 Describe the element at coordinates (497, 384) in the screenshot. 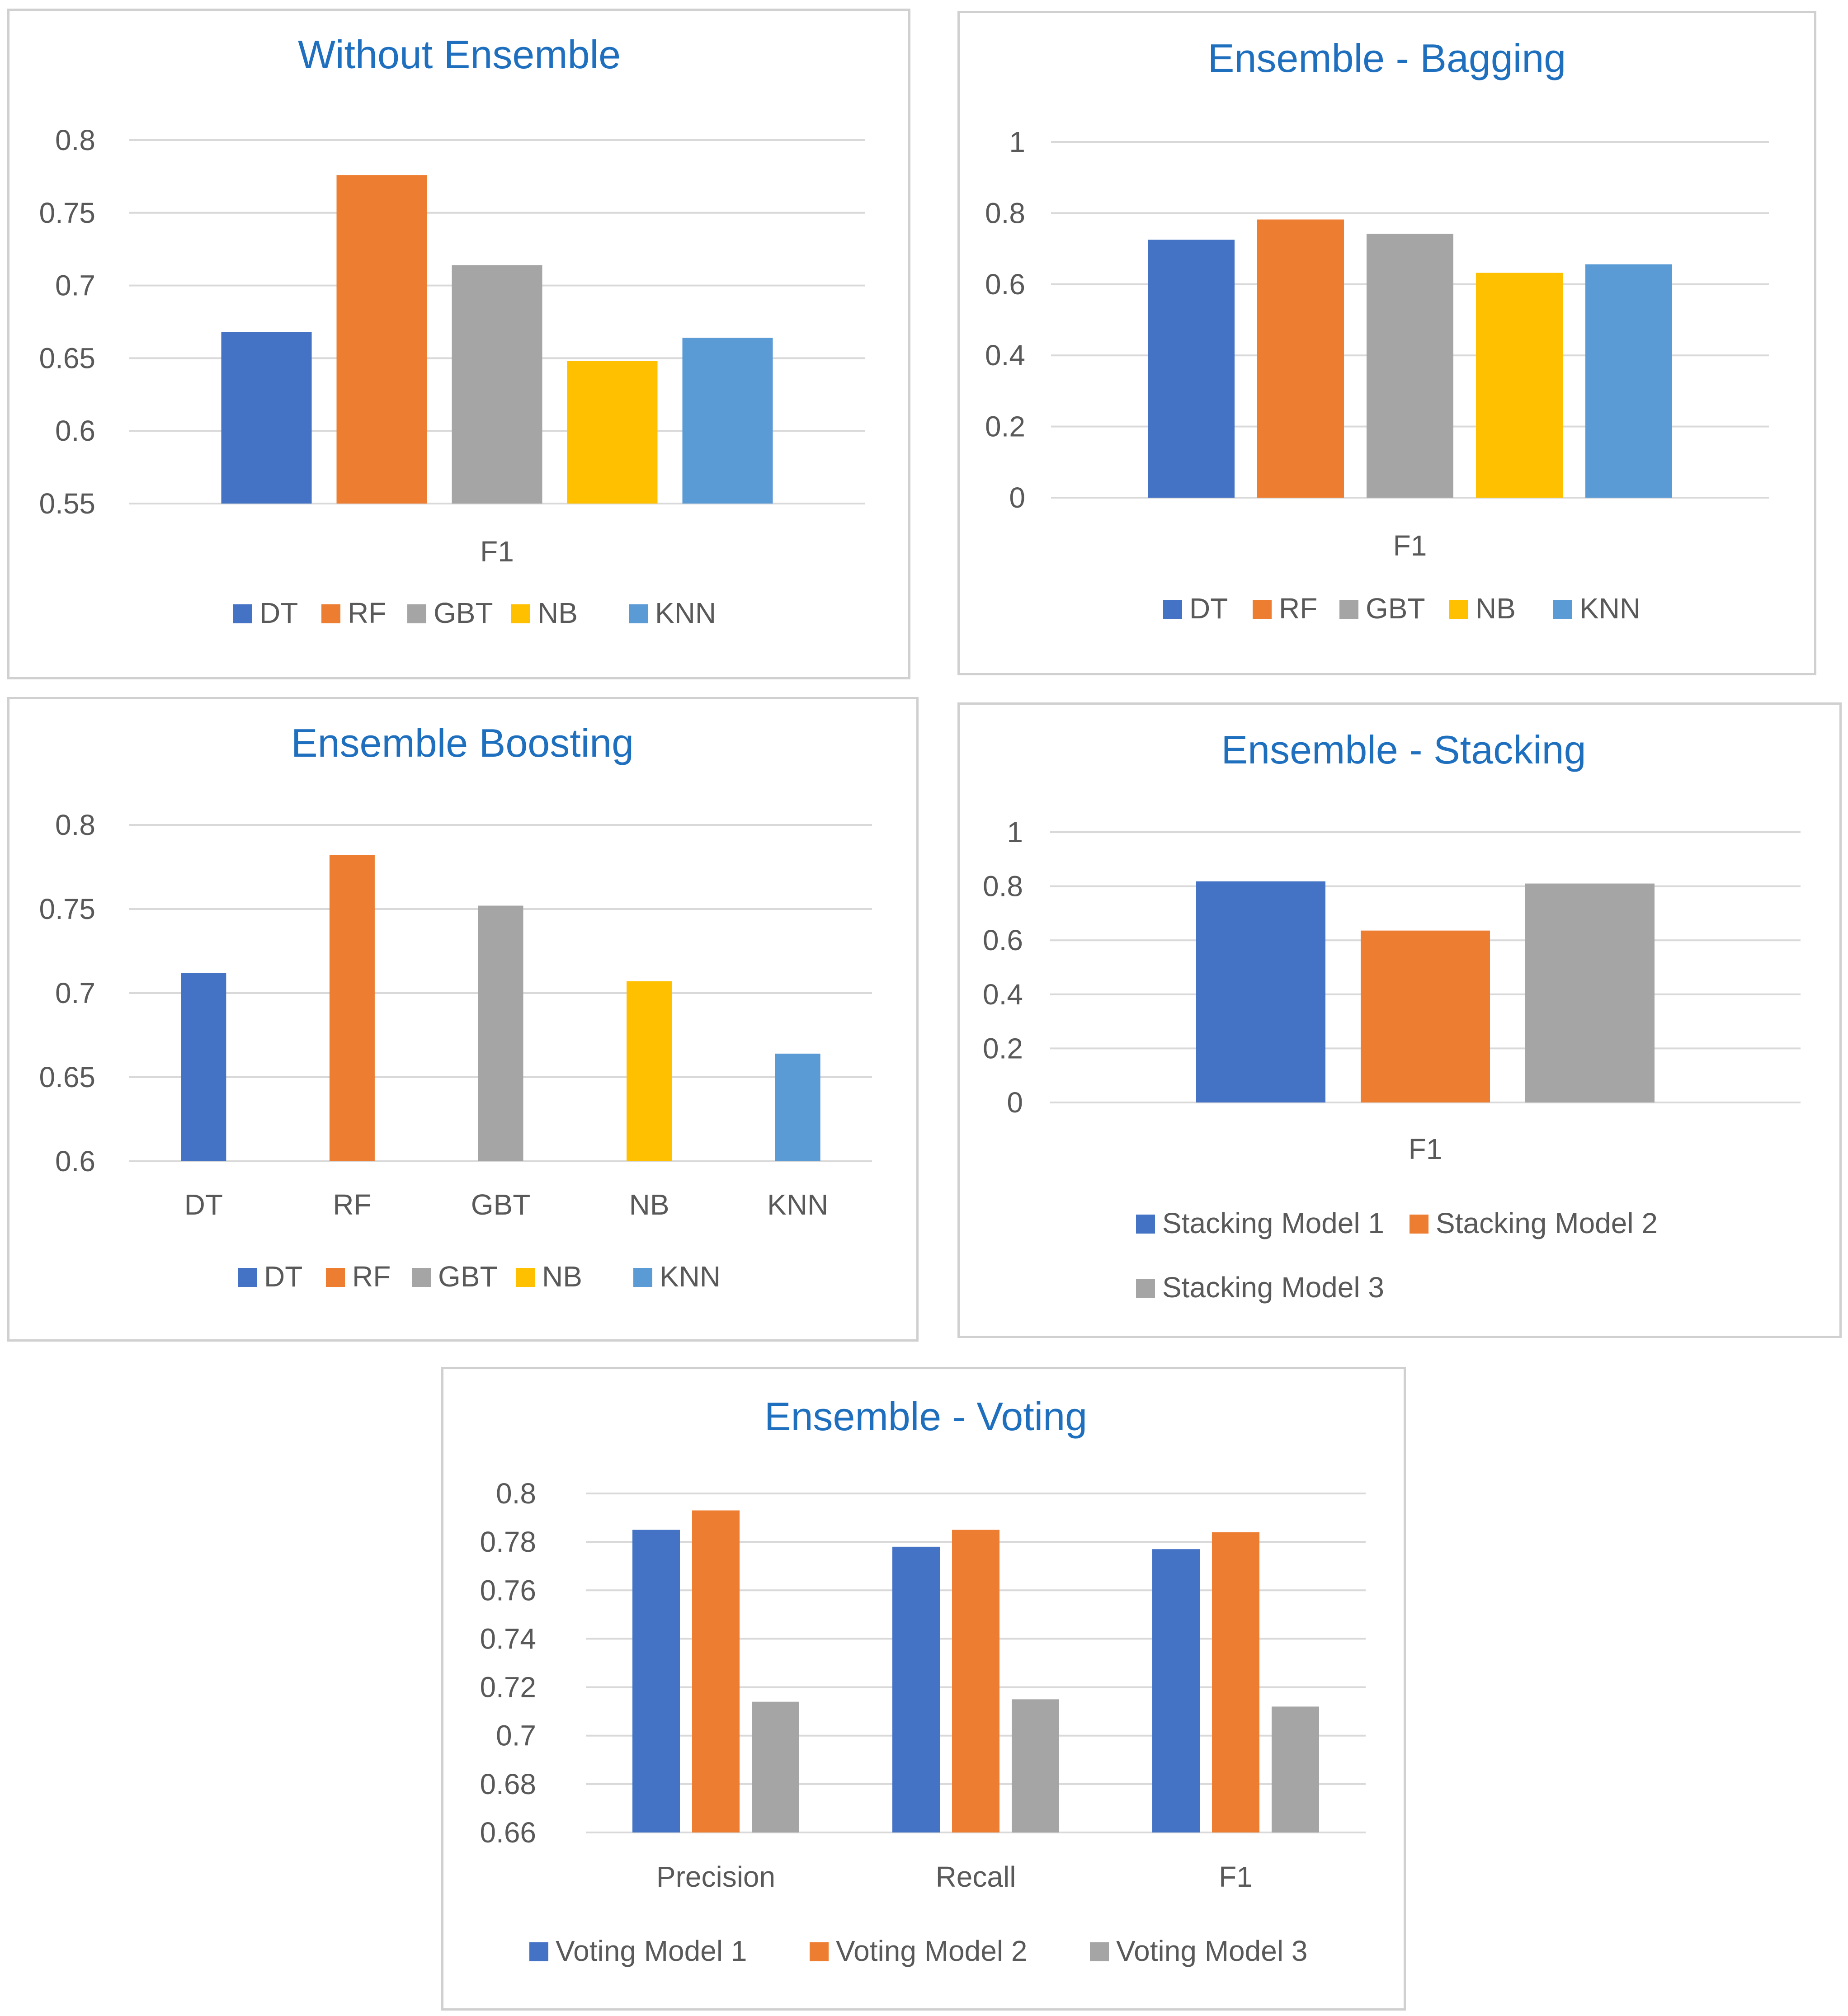

I see `bar-gbt` at that location.